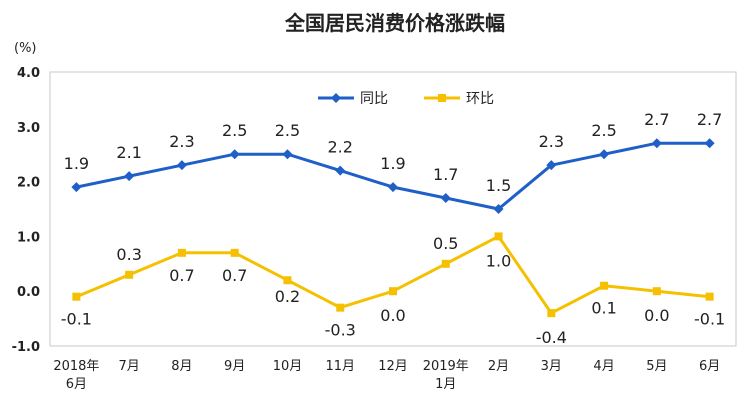 The image size is (750, 408). Describe the element at coordinates (656, 366) in the screenshot. I see `x-tick-label: 5月` at that location.